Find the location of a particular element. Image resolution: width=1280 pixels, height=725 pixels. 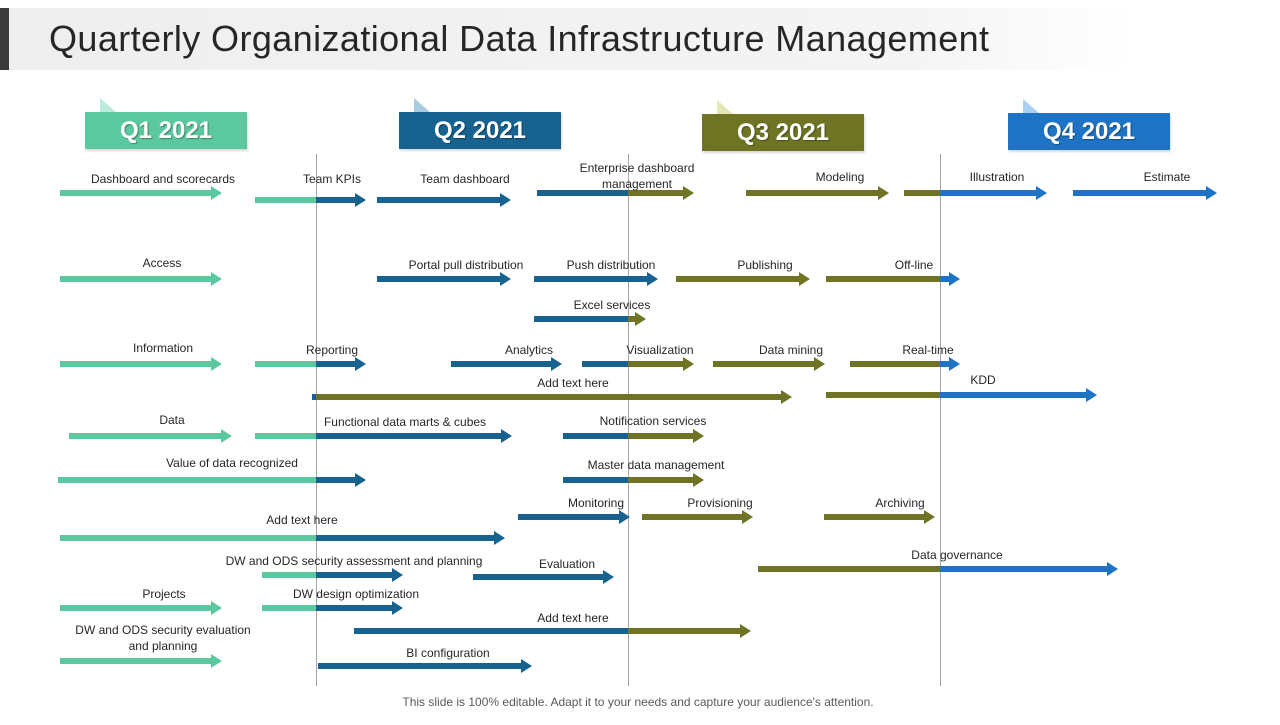

task-label: Evaluation is located at coordinates (567, 564).